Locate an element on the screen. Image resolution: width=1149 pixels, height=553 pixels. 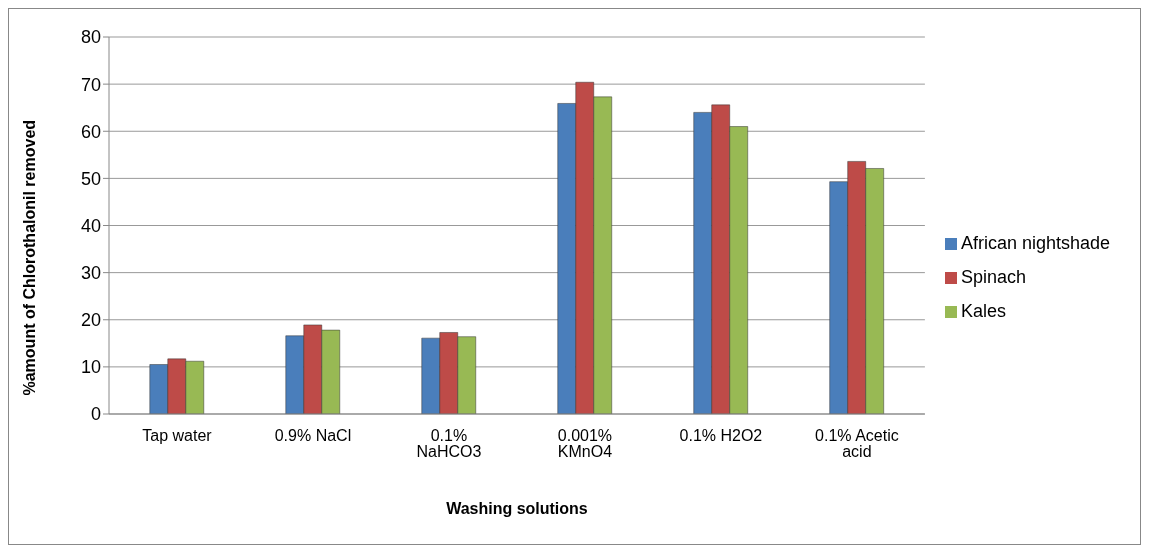
y-tick-label: 80 is located at coordinates (90, 37).